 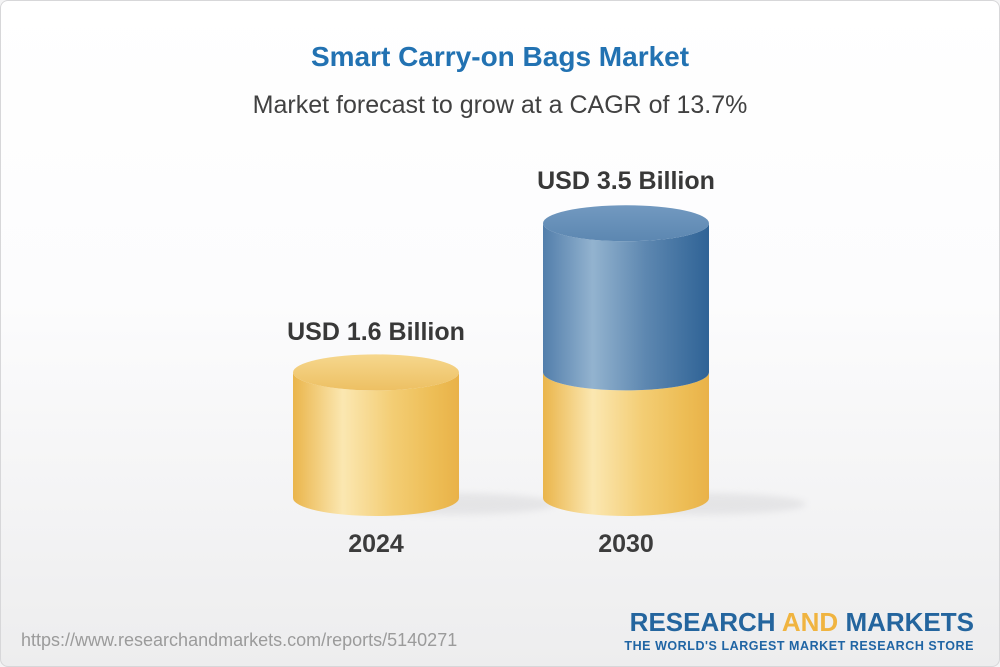 I want to click on logo-word-research: RESEARCH, so click(x=702, y=622).